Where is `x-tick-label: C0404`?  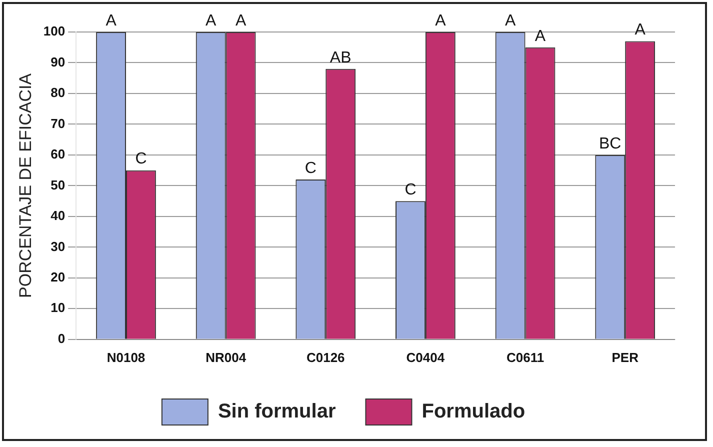 x-tick-label: C0404 is located at coordinates (426, 357).